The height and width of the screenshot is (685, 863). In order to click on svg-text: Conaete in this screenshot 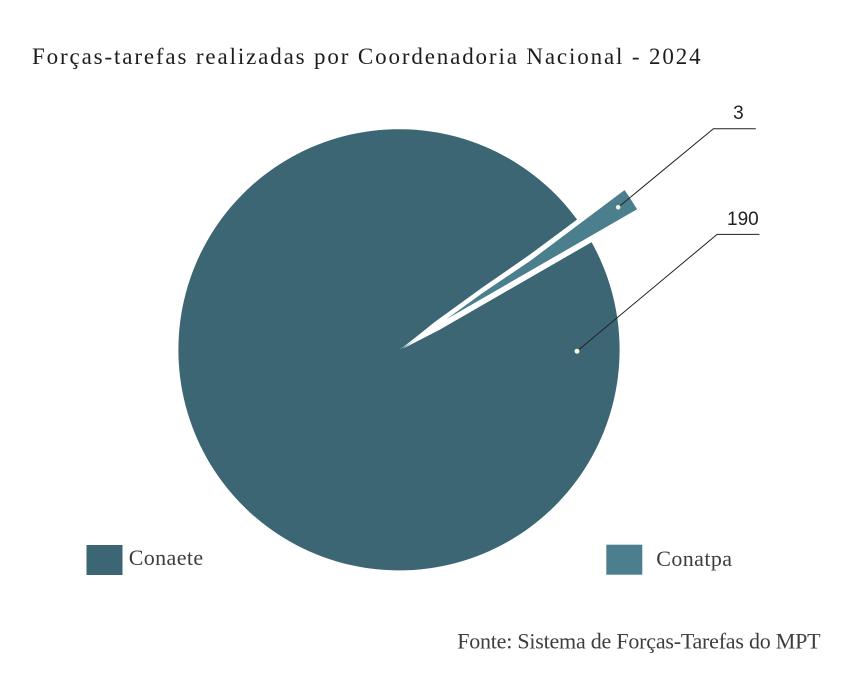, I will do `click(166, 557)`.